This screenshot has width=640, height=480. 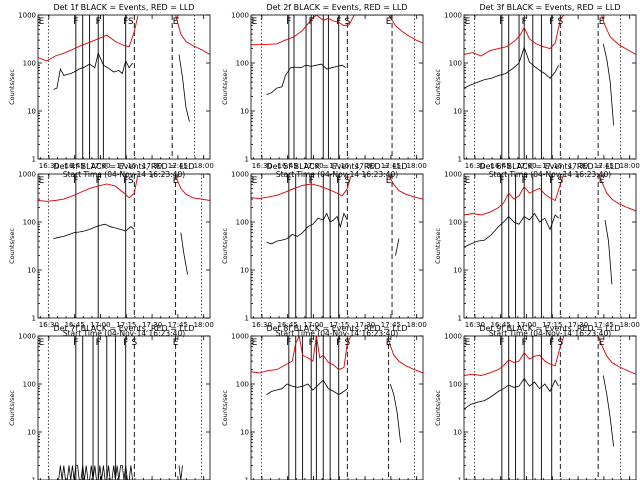 I want to click on panel-title: Det 1f BLACK = Events, RED = LLD, so click(x=123, y=7).